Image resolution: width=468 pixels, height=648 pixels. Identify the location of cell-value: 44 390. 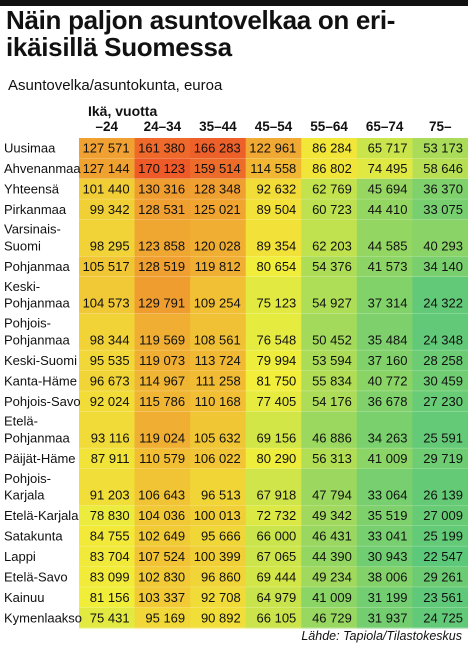
(332, 556).